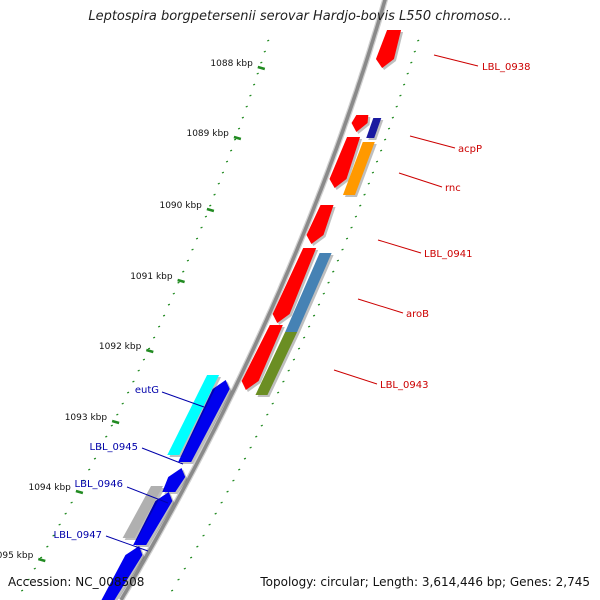 This screenshot has width=600, height=600. What do you see at coordinates (294, 285) in the screenshot?
I see `gene-aroB-adjacent` at bounding box center [294, 285].